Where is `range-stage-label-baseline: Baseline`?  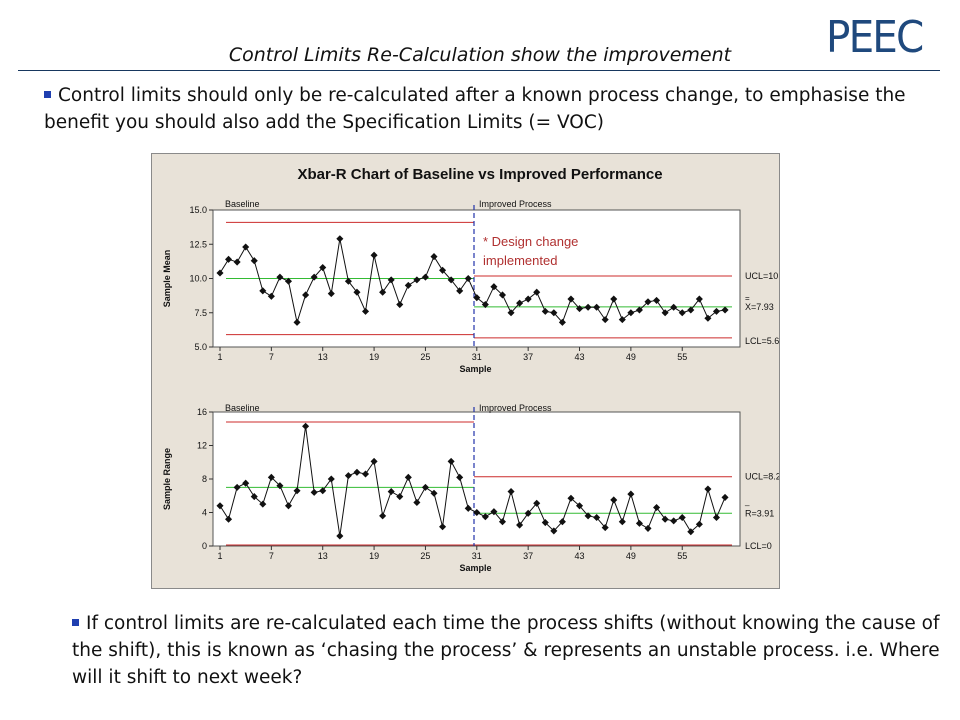 range-stage-label-baseline: Baseline is located at coordinates (242, 408).